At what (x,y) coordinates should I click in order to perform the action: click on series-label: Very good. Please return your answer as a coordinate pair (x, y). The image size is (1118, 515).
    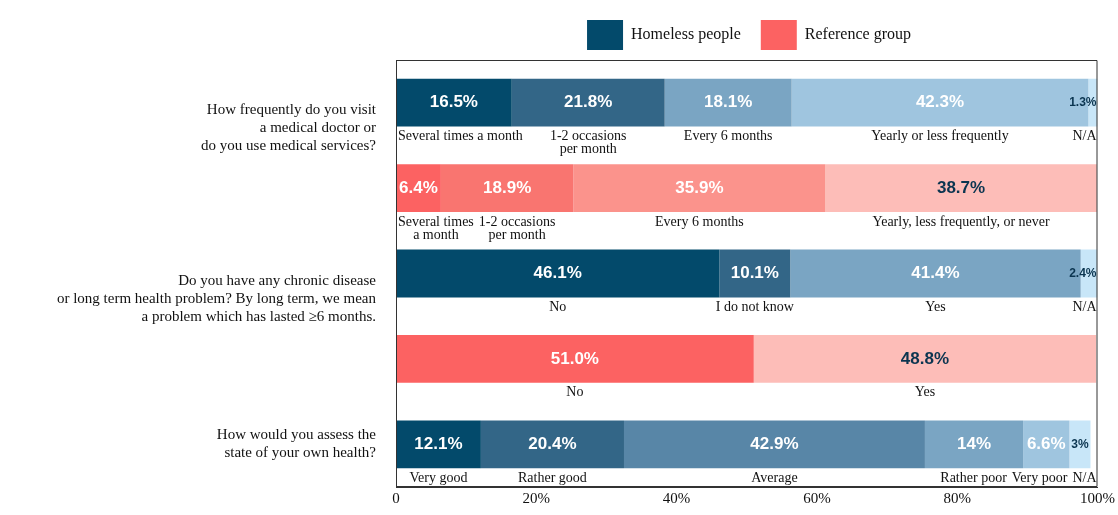
    Looking at the image, I should click on (438, 477).